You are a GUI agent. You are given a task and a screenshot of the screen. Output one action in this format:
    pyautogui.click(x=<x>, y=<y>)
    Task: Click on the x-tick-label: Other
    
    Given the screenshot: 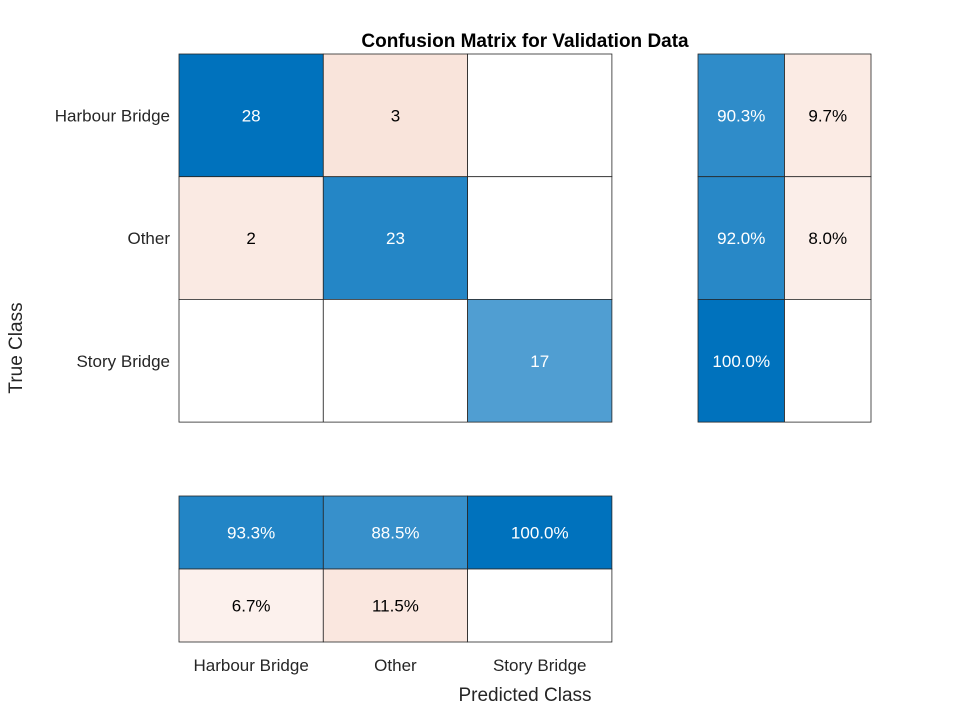 What is the action you would take?
    pyautogui.click(x=395, y=665)
    